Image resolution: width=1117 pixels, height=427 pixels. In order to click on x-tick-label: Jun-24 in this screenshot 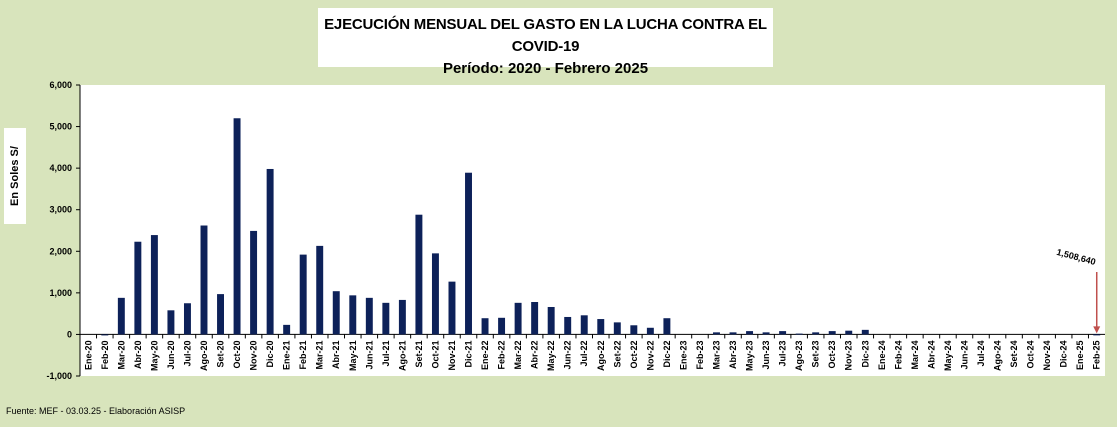, I will do `click(964, 354)`.